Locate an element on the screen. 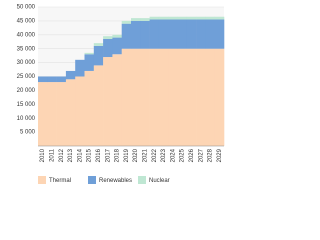  x-tick-label: 2010 is located at coordinates (43, 155).